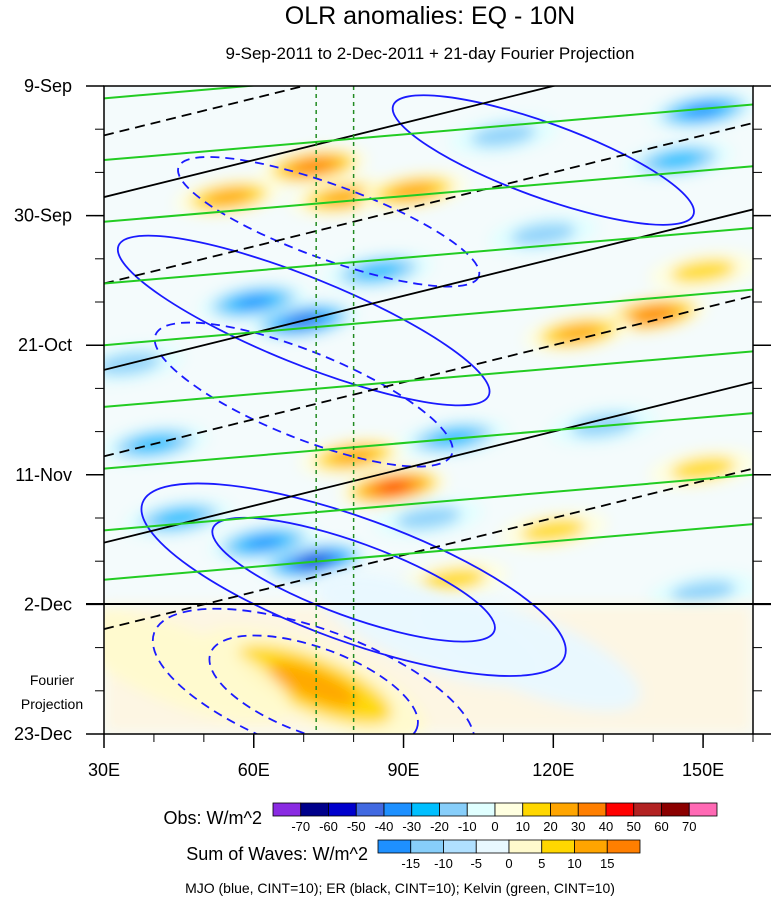 Image resolution: width=771 pixels, height=900 pixels. Describe the element at coordinates (689, 826) in the screenshot. I see `colorbar-tick-label: 70` at that location.